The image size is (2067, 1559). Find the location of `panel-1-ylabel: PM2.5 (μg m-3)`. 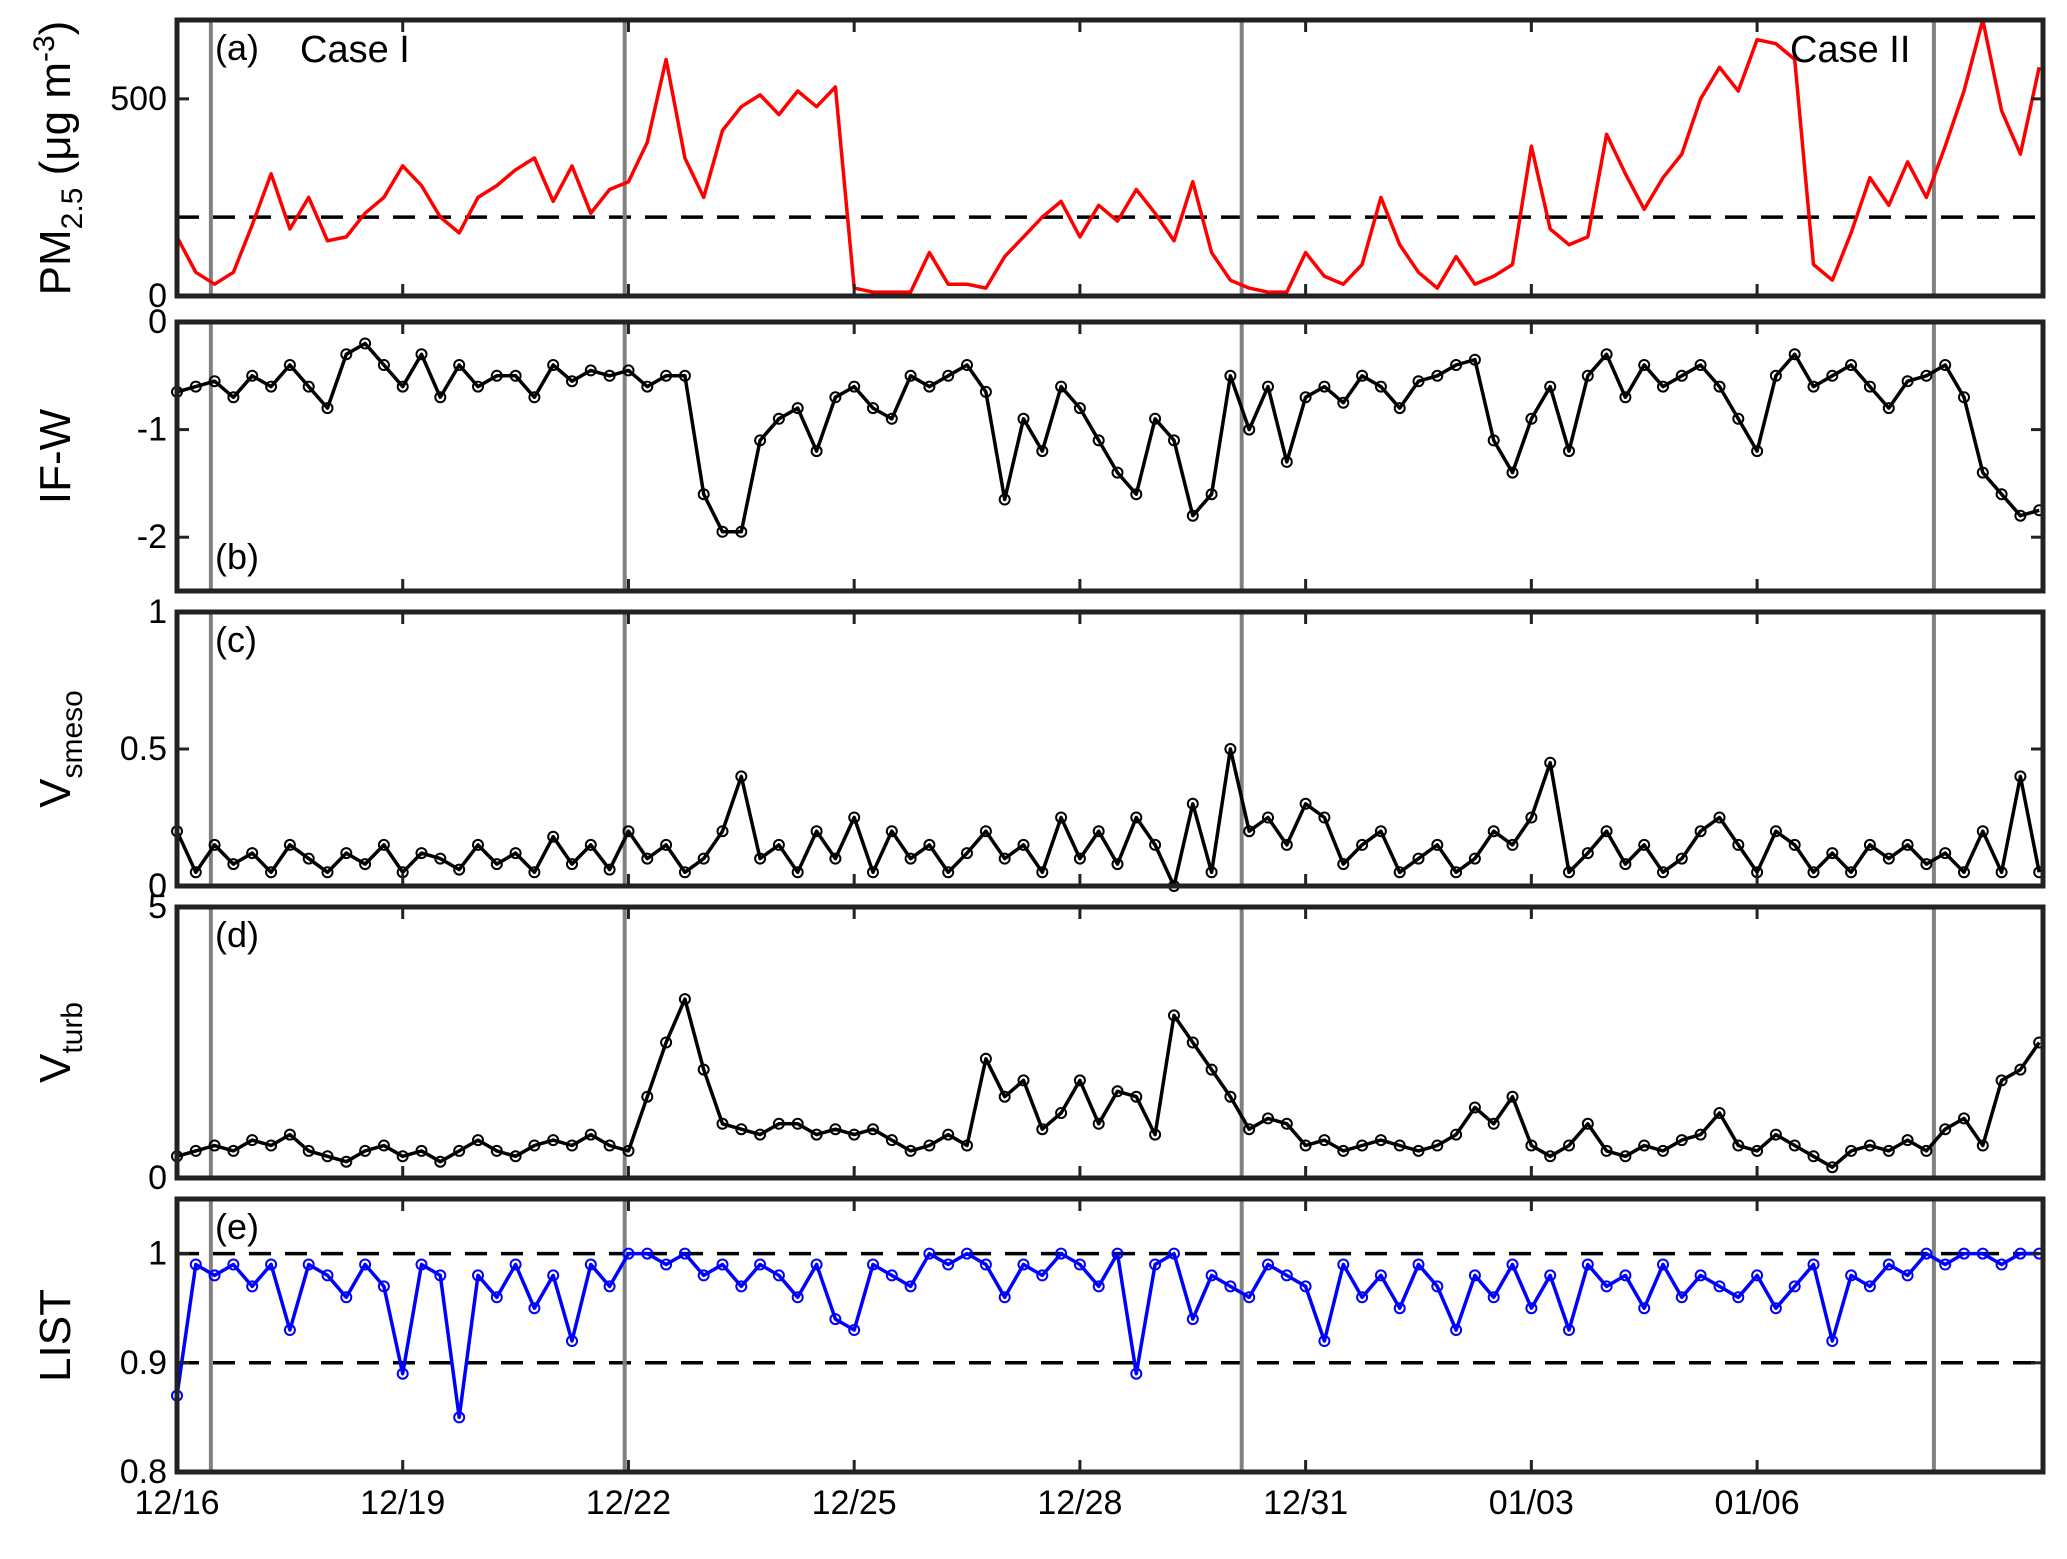

panel-1-ylabel: PM2.5 (μg m-3) is located at coordinates (58, 158).